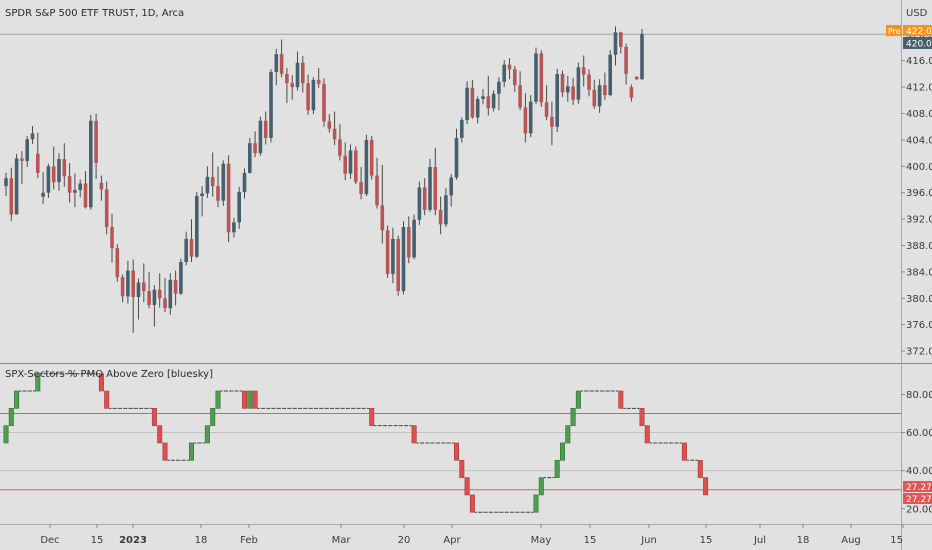 The width and height of the screenshot is (932, 550). What do you see at coordinates (919, 32) in the screenshot?
I see `premarket-price: 422.05` at bounding box center [919, 32].